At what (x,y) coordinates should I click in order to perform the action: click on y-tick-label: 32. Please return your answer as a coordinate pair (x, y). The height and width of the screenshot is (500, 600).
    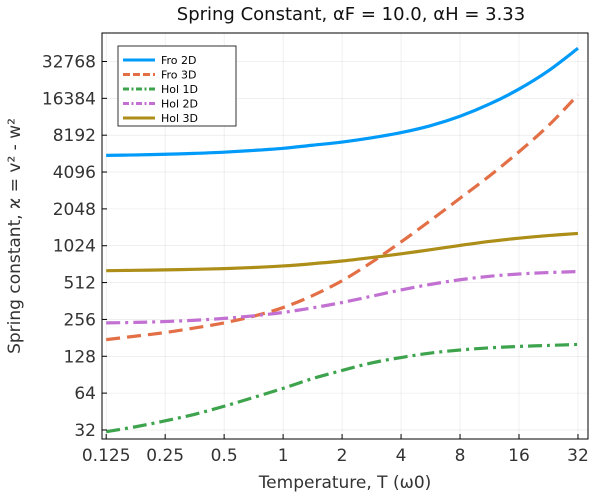
    Looking at the image, I should click on (85, 431).